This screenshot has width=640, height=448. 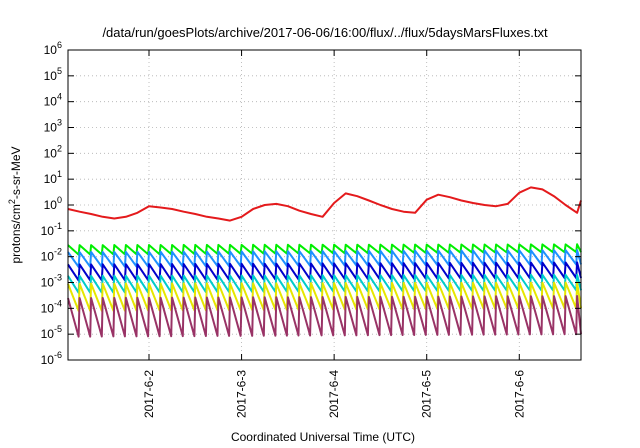 What do you see at coordinates (53, 100) in the screenshot?
I see `y-tick-label: 10⁴` at bounding box center [53, 100].